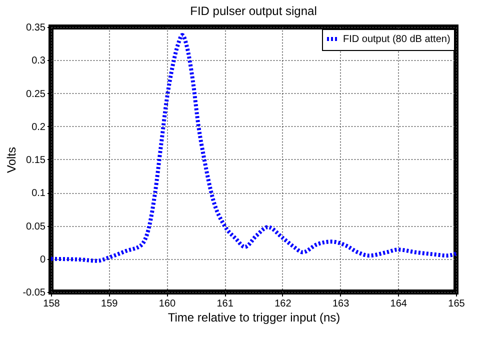 This screenshot has width=491, height=343. Describe the element at coordinates (253, 11) in the screenshot. I see `chart-title: FID pulser output signal` at that location.